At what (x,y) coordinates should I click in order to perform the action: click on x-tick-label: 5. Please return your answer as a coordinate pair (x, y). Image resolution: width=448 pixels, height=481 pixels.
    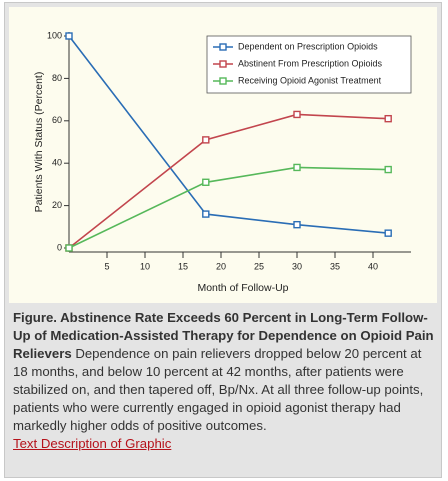
    Looking at the image, I should click on (106, 266).